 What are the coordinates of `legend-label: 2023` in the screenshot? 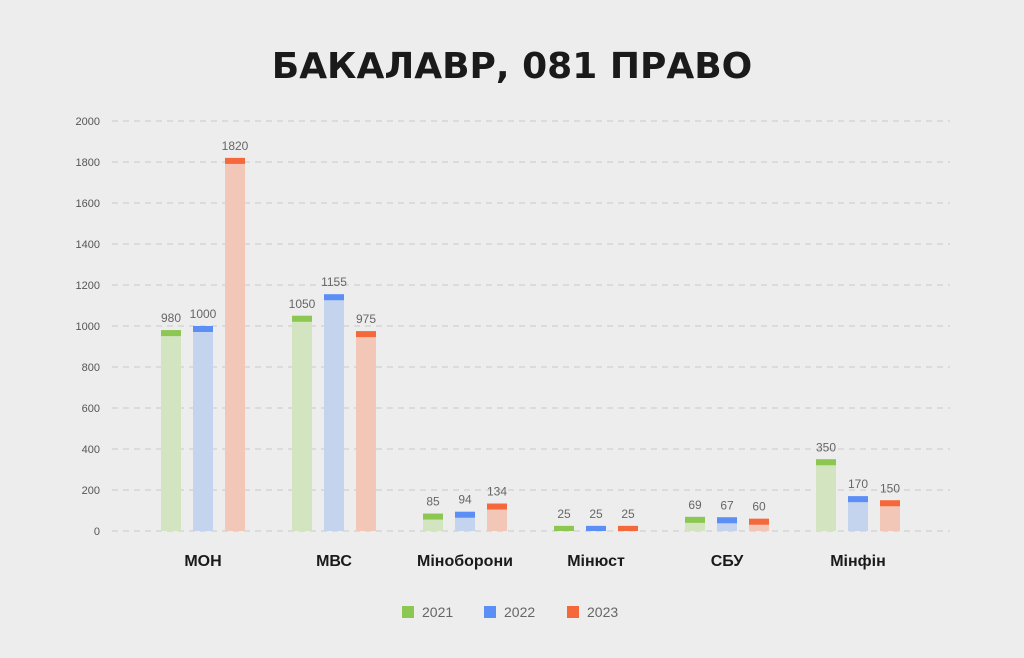 It's located at (602, 612).